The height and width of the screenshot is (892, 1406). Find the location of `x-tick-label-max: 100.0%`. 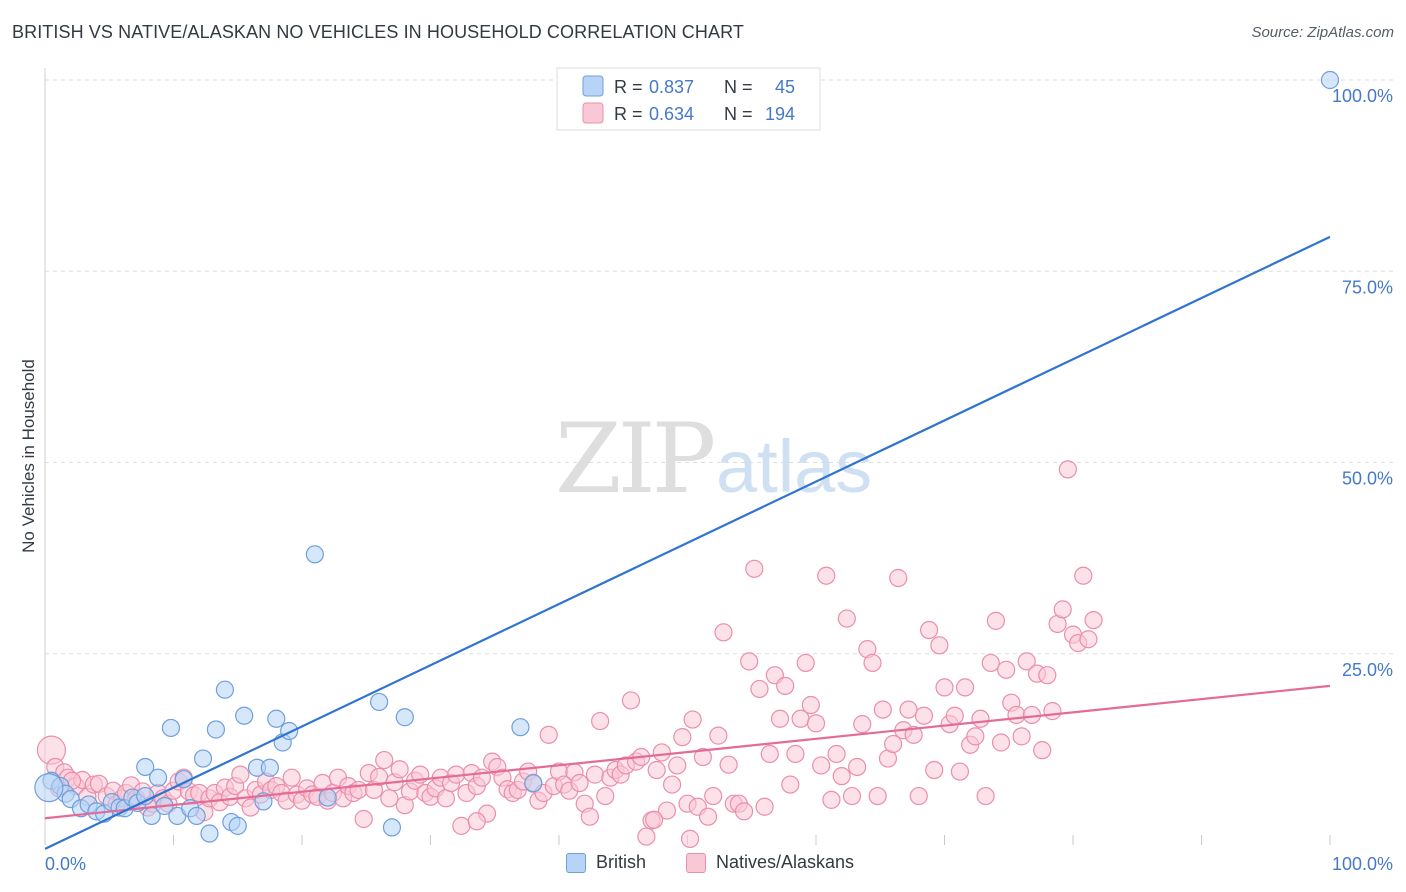

x-tick-label-max: 100.0% is located at coordinates (1362, 864).